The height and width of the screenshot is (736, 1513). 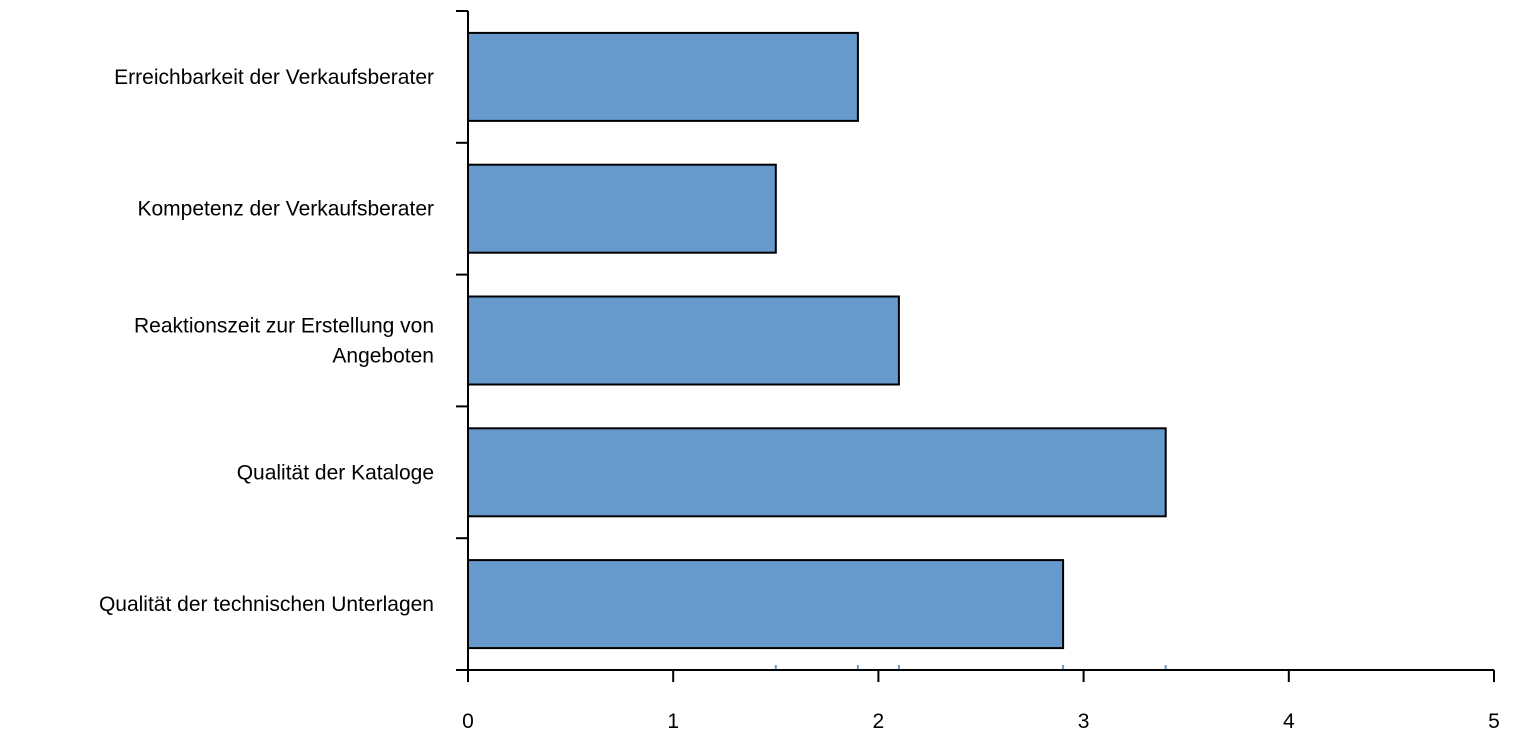 What do you see at coordinates (1289, 721) in the screenshot?
I see `x-tick-label-4: 4` at bounding box center [1289, 721].